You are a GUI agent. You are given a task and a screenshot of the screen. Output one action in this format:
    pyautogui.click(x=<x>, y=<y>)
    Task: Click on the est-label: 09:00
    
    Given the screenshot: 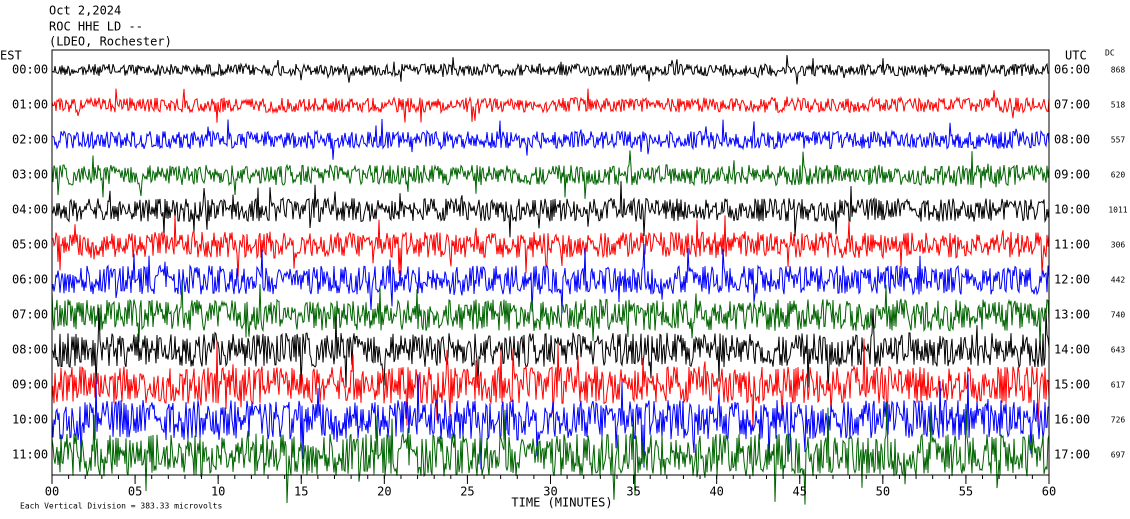 What is the action you would take?
    pyautogui.click(x=30, y=385)
    